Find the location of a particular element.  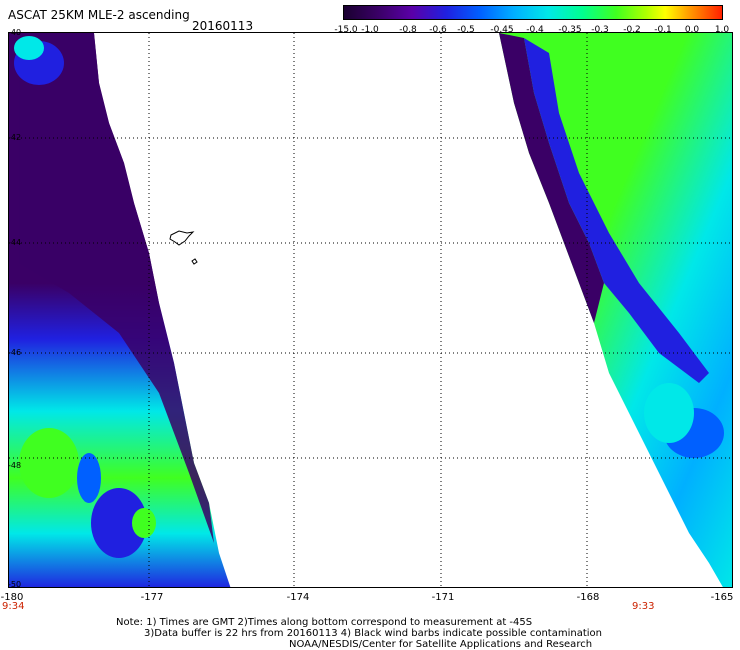

colorbar-tick: -0.1 is located at coordinates (663, 30).